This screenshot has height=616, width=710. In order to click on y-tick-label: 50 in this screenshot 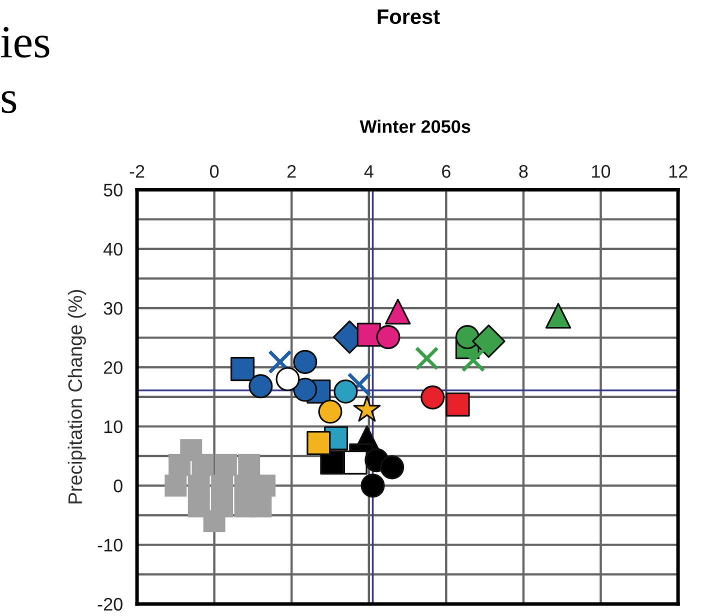, I will do `click(113, 190)`.